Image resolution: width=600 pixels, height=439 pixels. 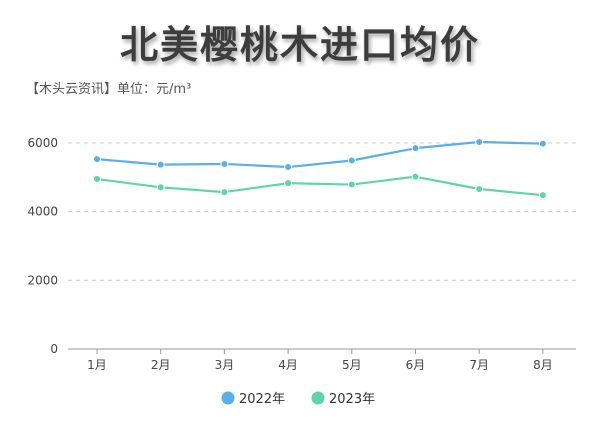 I want to click on x-tick-label: 4月, so click(x=288, y=365).